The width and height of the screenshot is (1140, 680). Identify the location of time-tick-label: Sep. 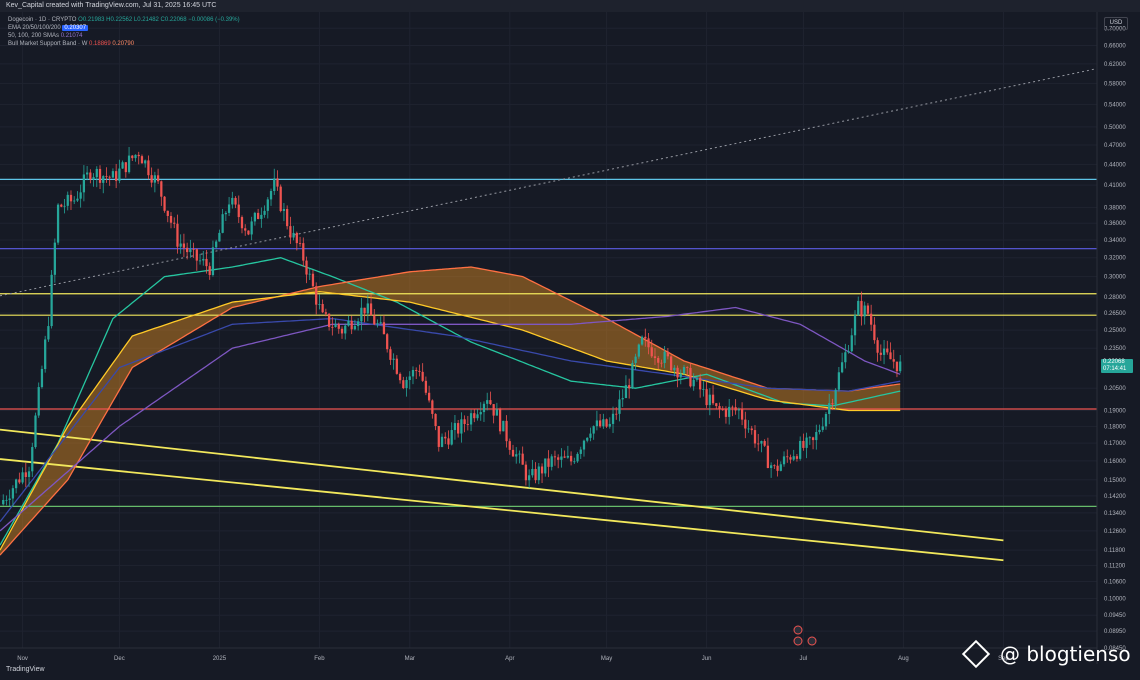
(1003, 659).